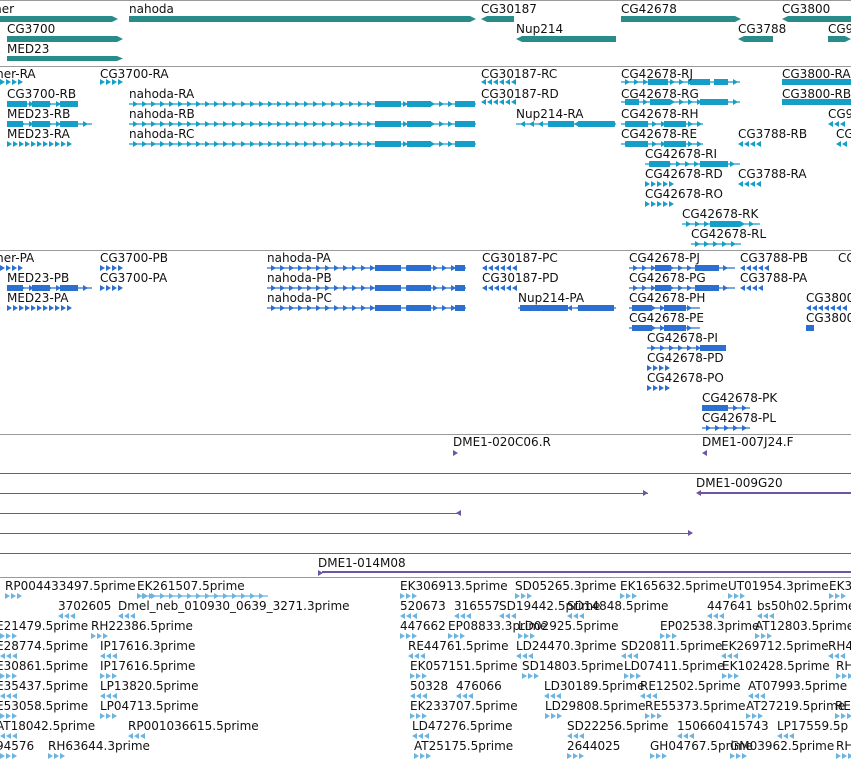 The image size is (851, 762). I want to click on est-label: EK102428.5prime, so click(776, 666).